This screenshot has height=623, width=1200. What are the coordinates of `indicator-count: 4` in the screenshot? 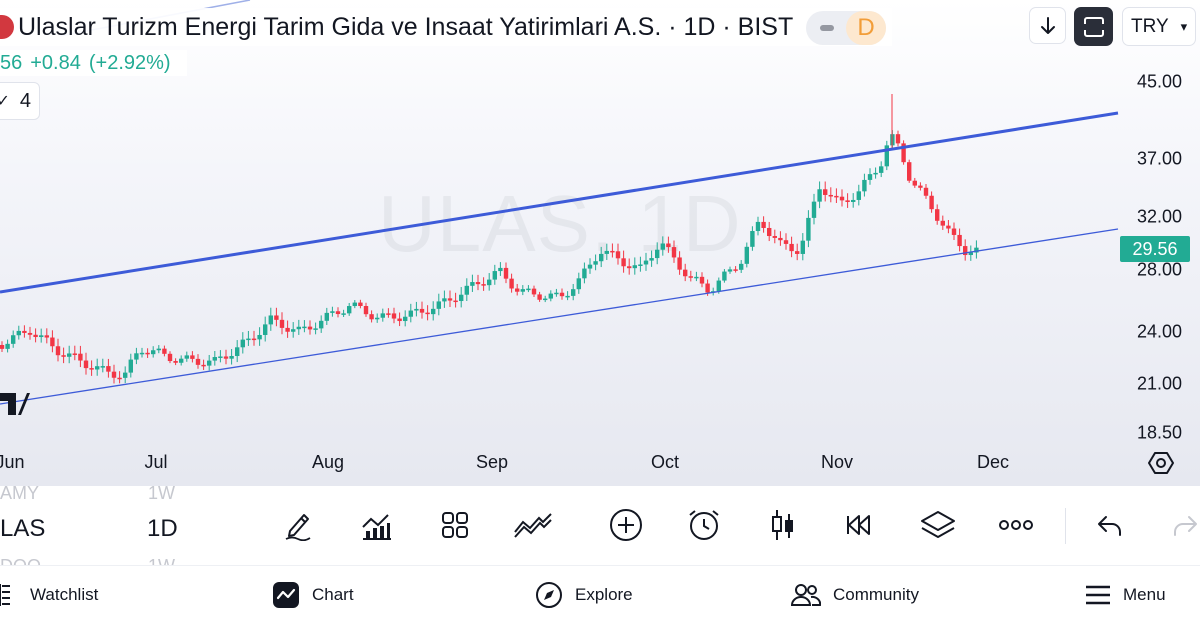 It's located at (25, 100).